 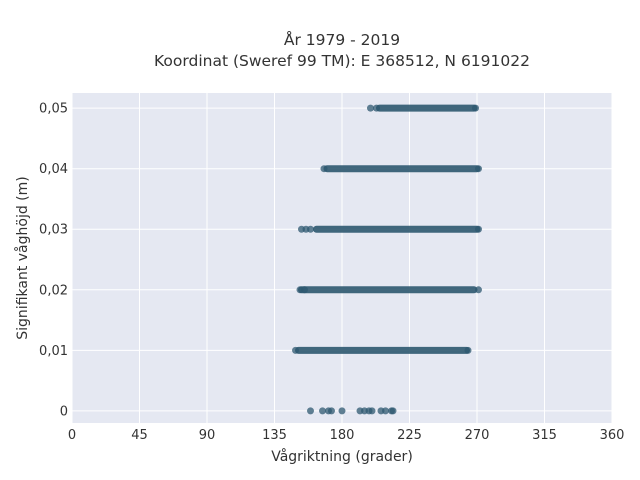 I want to click on chart-title: År 1979 - 2019, so click(x=342, y=39).